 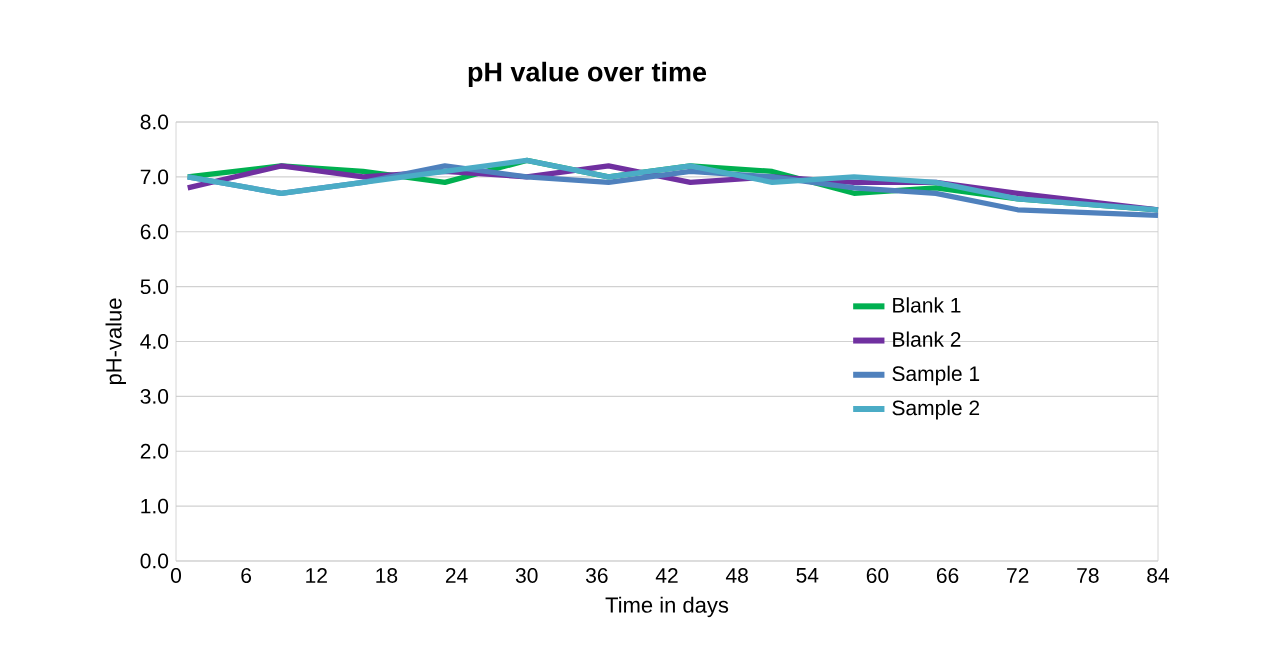 What do you see at coordinates (736, 575) in the screenshot?
I see `x-tick-label: 48` at bounding box center [736, 575].